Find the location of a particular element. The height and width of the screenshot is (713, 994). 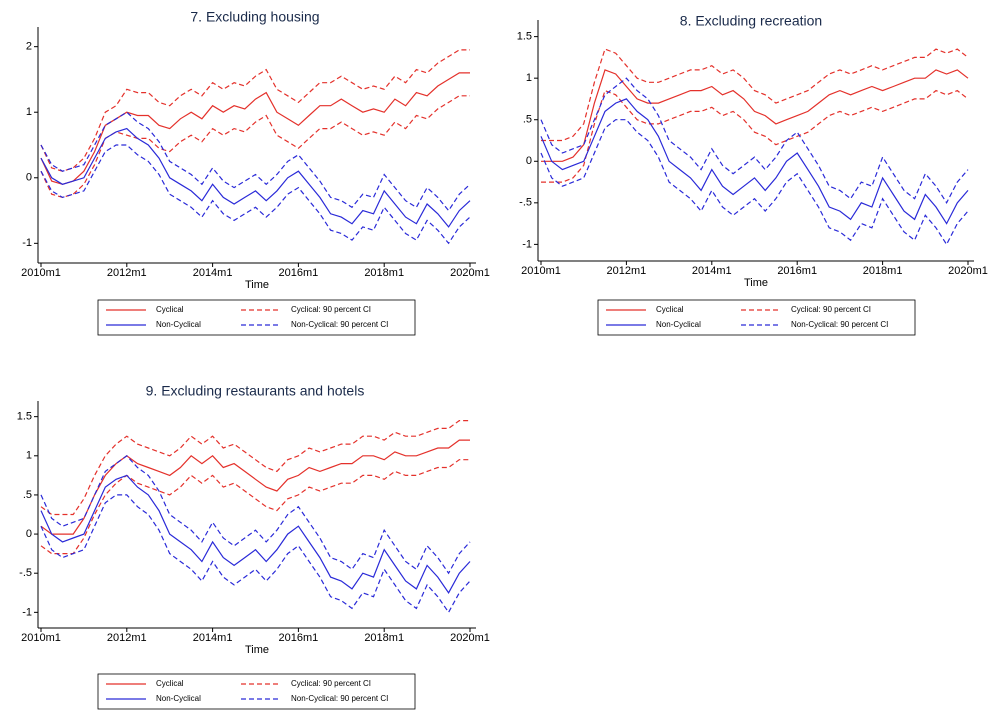

chart-title: 7. Excluding housing is located at coordinates (254, 17).